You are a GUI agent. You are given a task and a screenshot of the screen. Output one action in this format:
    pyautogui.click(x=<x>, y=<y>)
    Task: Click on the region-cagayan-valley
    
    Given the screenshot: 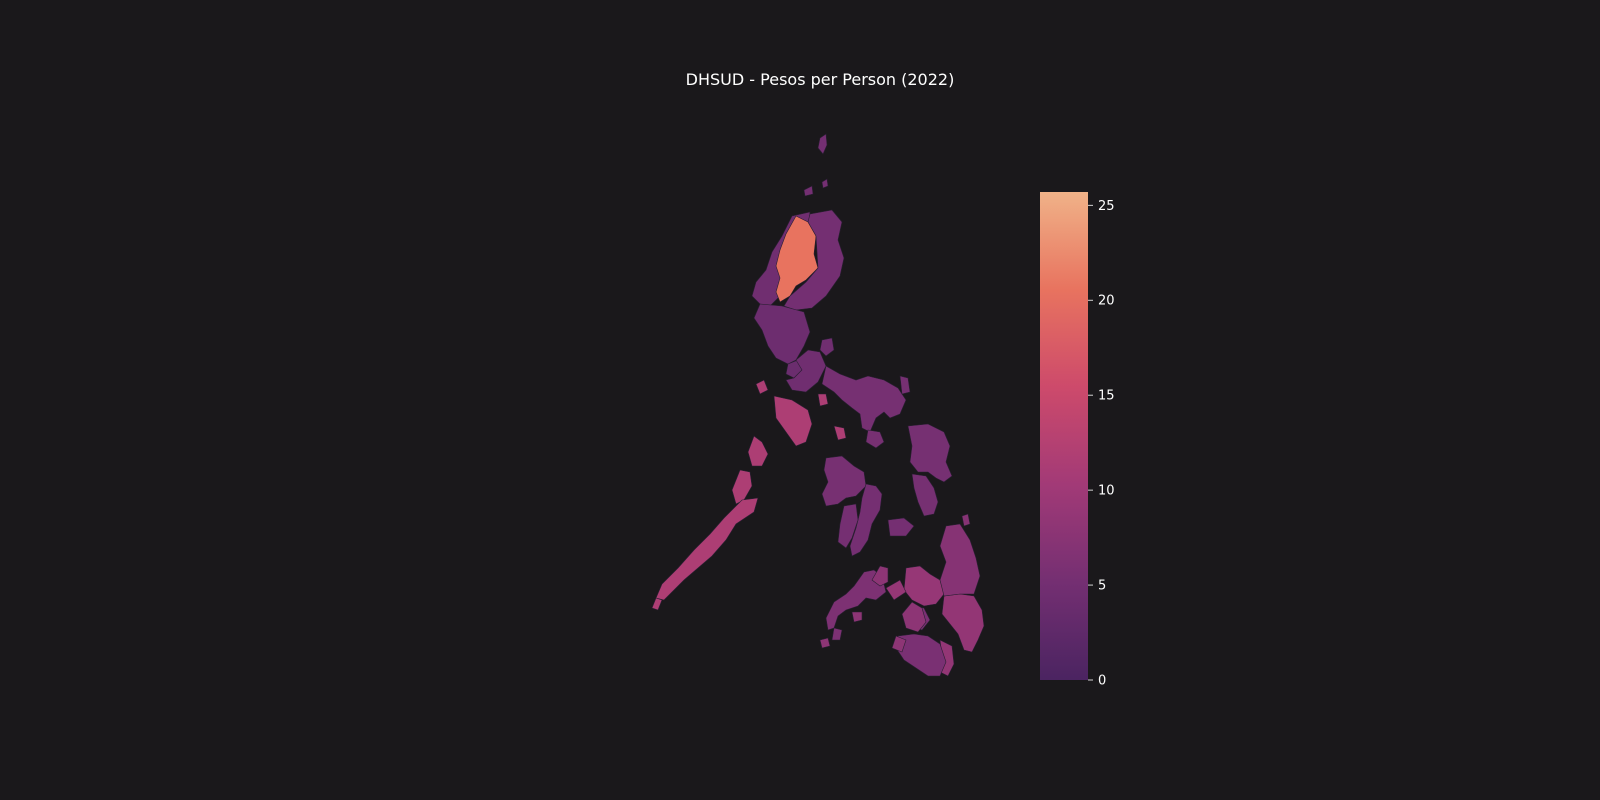 What is the action you would take?
    pyautogui.click(x=814, y=222)
    